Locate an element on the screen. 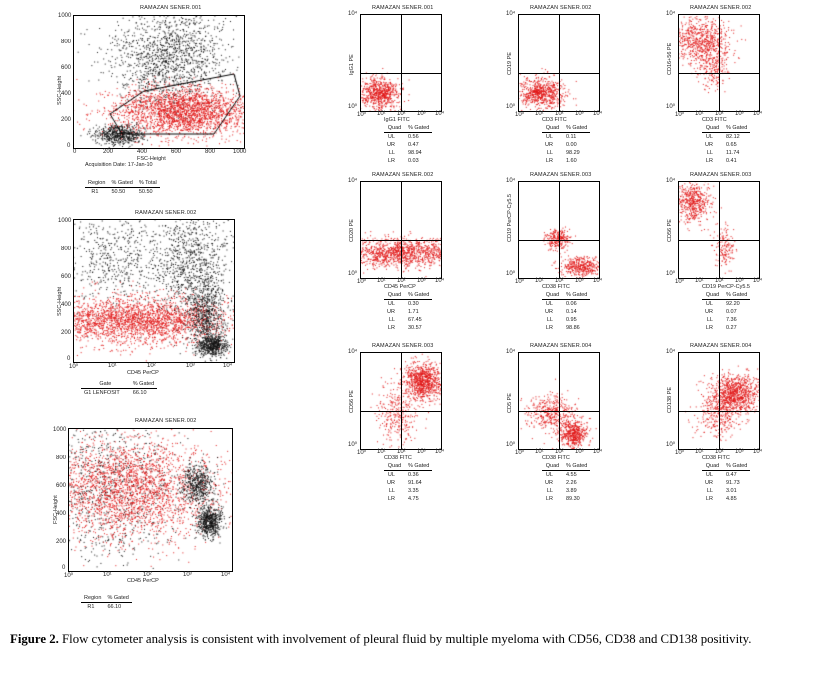 This screenshot has height=674, width=826. quadrant-table: Quad% Gated UL 0.30 UR 1.71 LL 67.45 LR 30.57 is located at coordinates (408, 311).